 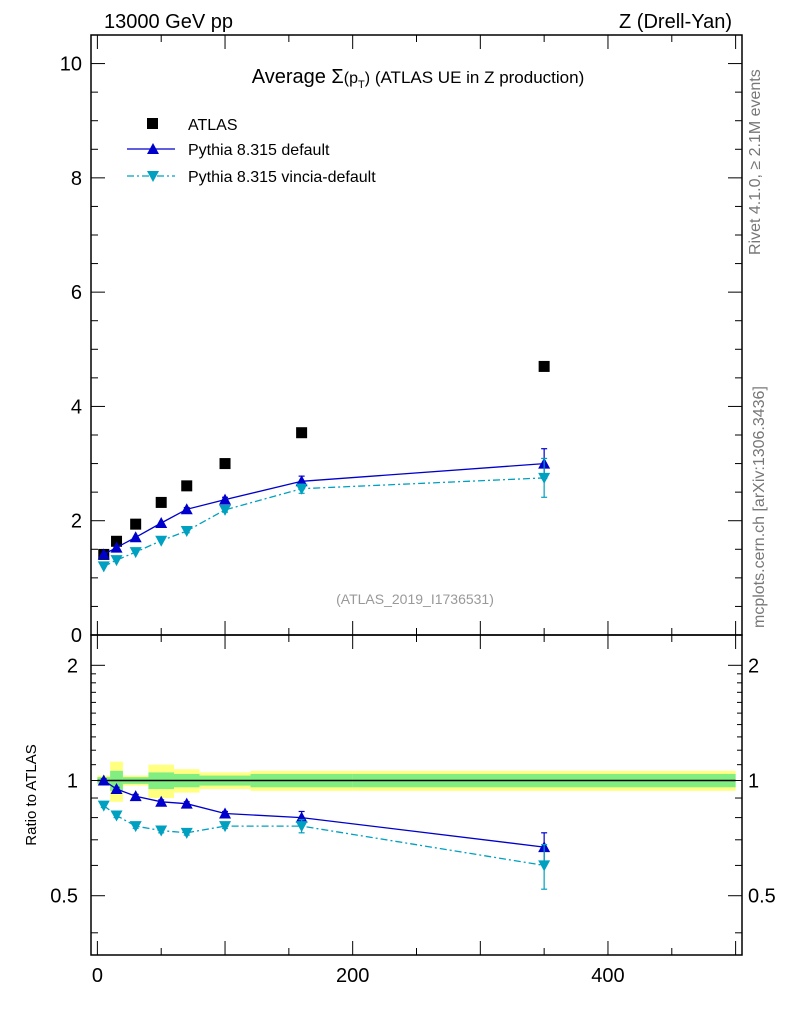 I want to click on main-line-vincia, so click(x=324, y=522).